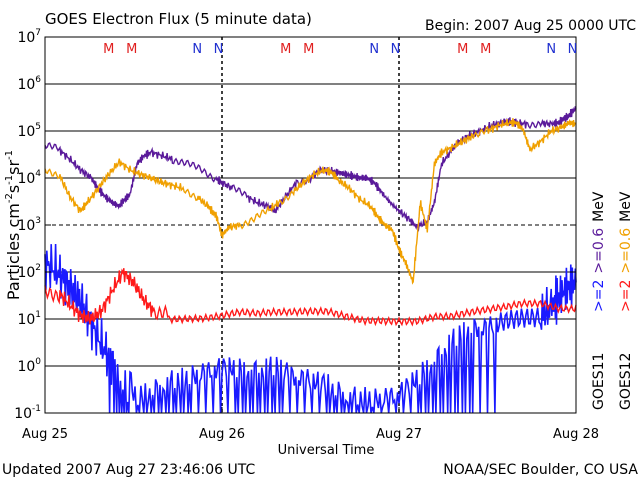  I want to click on updated-timestamp: Updated 2007 Aug 27 23:46:06 UTC, so click(128, 470).